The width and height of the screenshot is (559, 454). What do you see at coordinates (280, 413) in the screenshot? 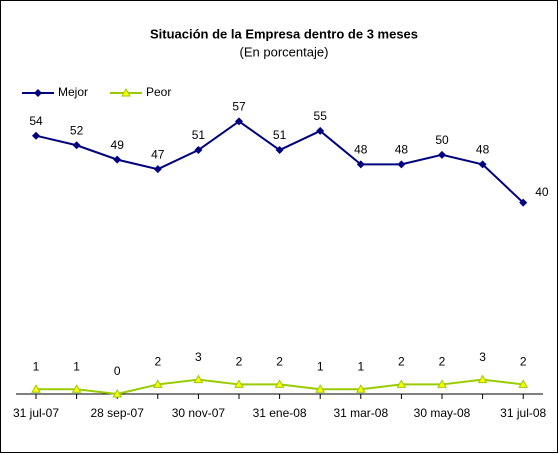
I see `x-tick-label: 31 ene-08` at bounding box center [280, 413].